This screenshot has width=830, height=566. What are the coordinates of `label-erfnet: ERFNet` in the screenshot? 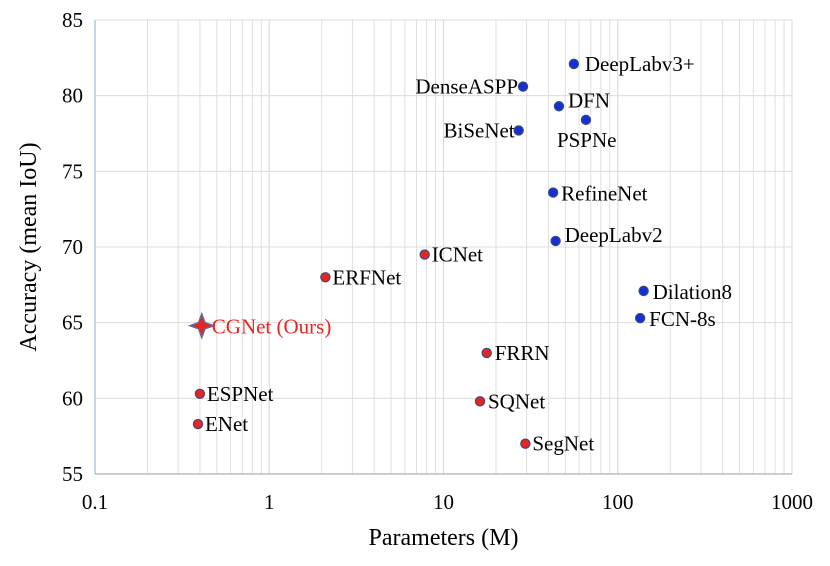 It's located at (366, 277).